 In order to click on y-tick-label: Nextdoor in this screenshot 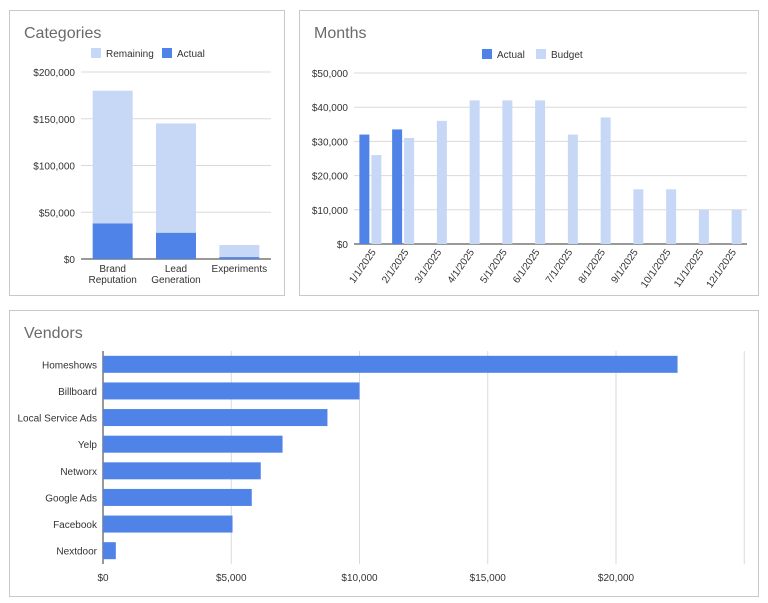, I will do `click(76, 552)`.